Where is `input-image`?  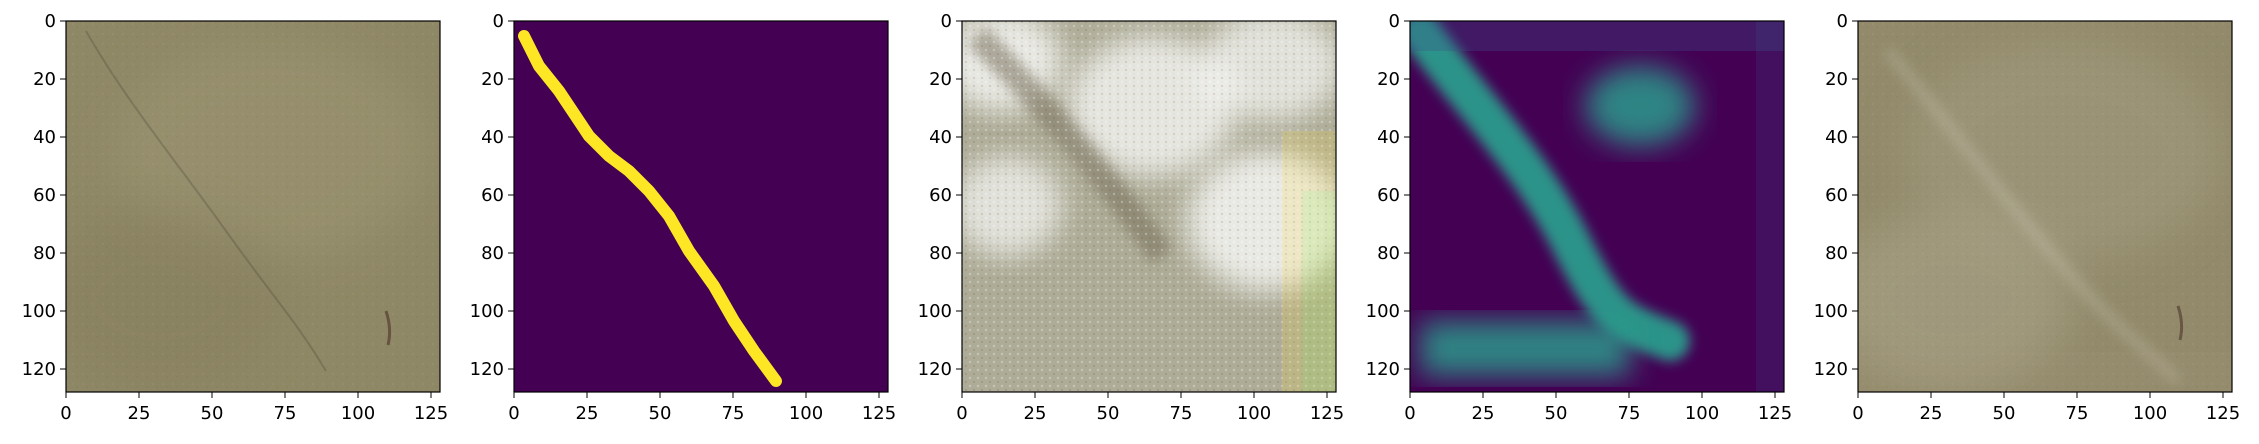
input-image is located at coordinates (253, 206).